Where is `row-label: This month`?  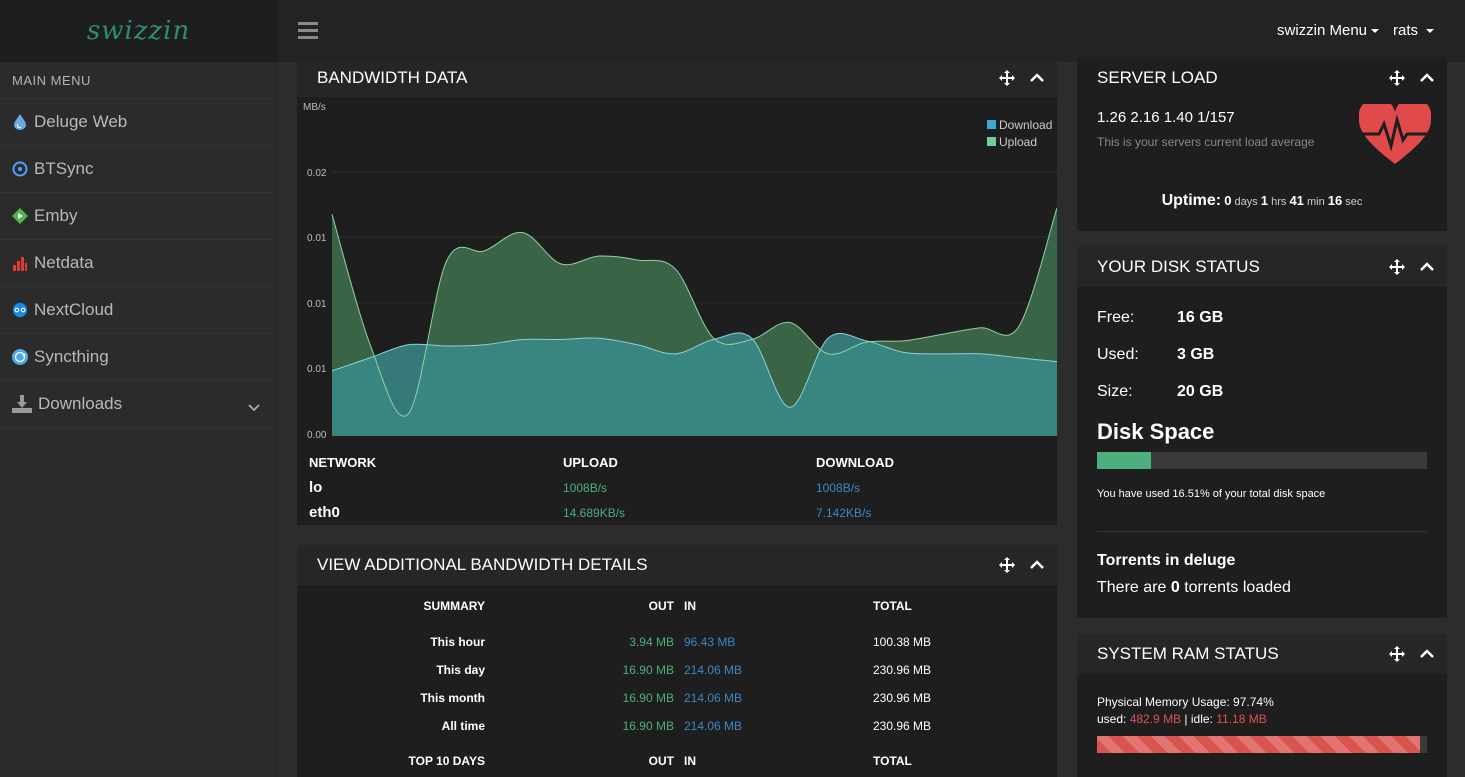
row-label: This month is located at coordinates (452, 698).